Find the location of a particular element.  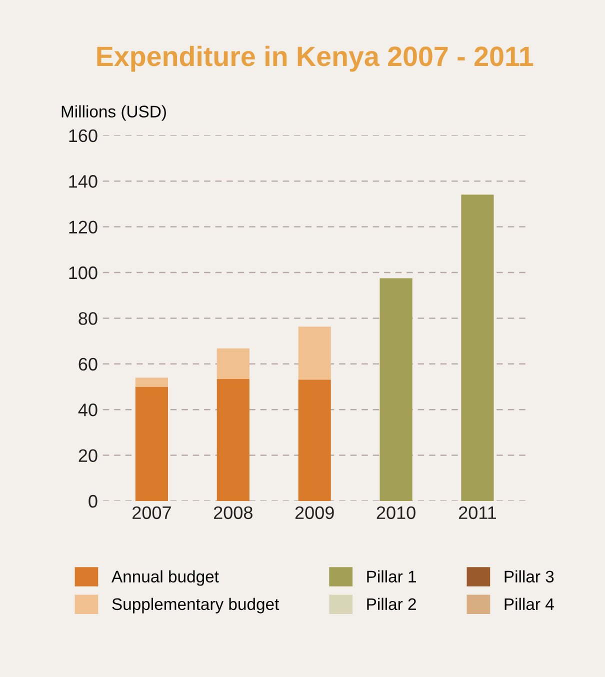

x-tick-label: 2008 is located at coordinates (233, 513).